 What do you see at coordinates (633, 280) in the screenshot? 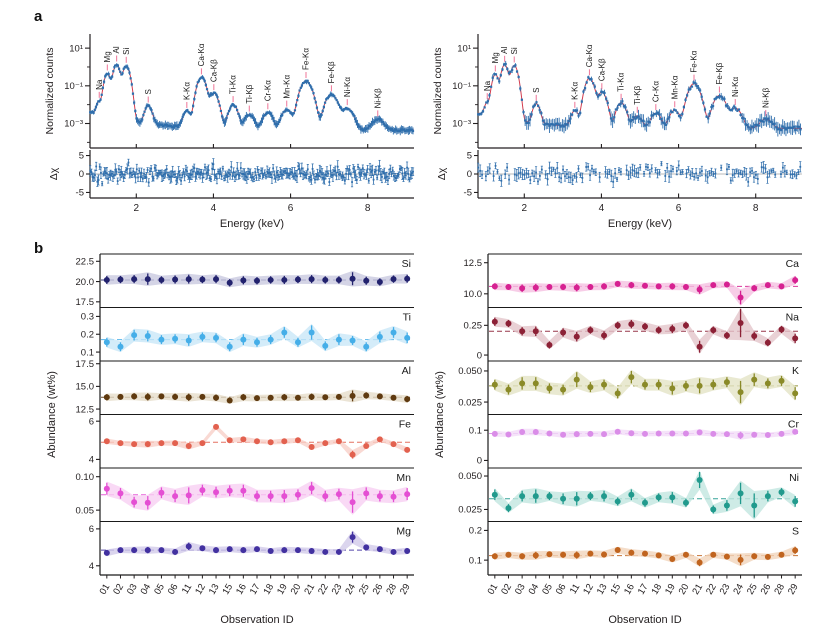
I see `row-ca: 12.5 10.0 Ca` at bounding box center [633, 280].